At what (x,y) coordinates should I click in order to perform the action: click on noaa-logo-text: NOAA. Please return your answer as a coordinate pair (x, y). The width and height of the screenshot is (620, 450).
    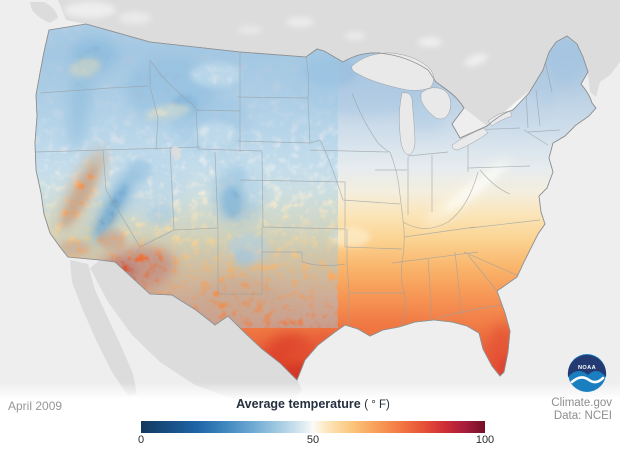
    Looking at the image, I should click on (587, 368).